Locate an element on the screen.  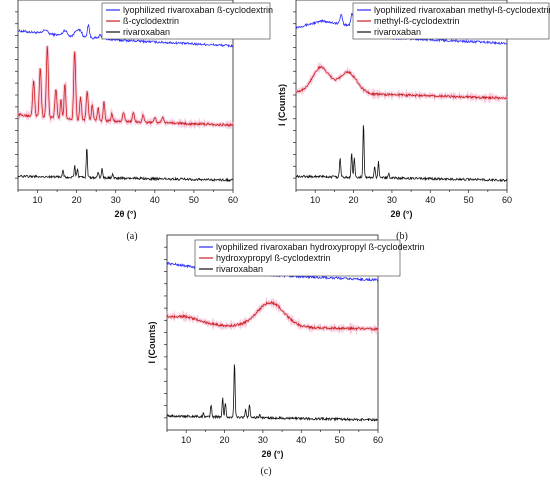
panel-label-b: (b) is located at coordinates (402, 236).